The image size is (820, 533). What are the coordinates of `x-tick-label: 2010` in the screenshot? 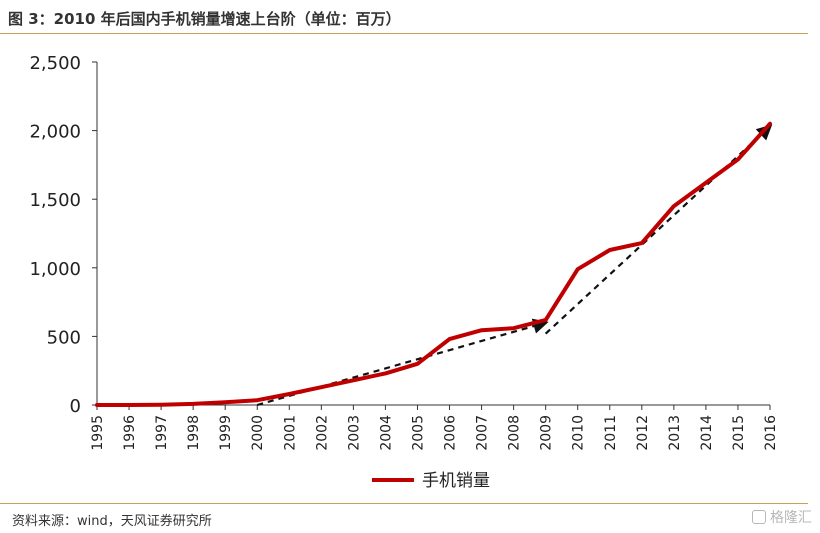 It's located at (579, 433).